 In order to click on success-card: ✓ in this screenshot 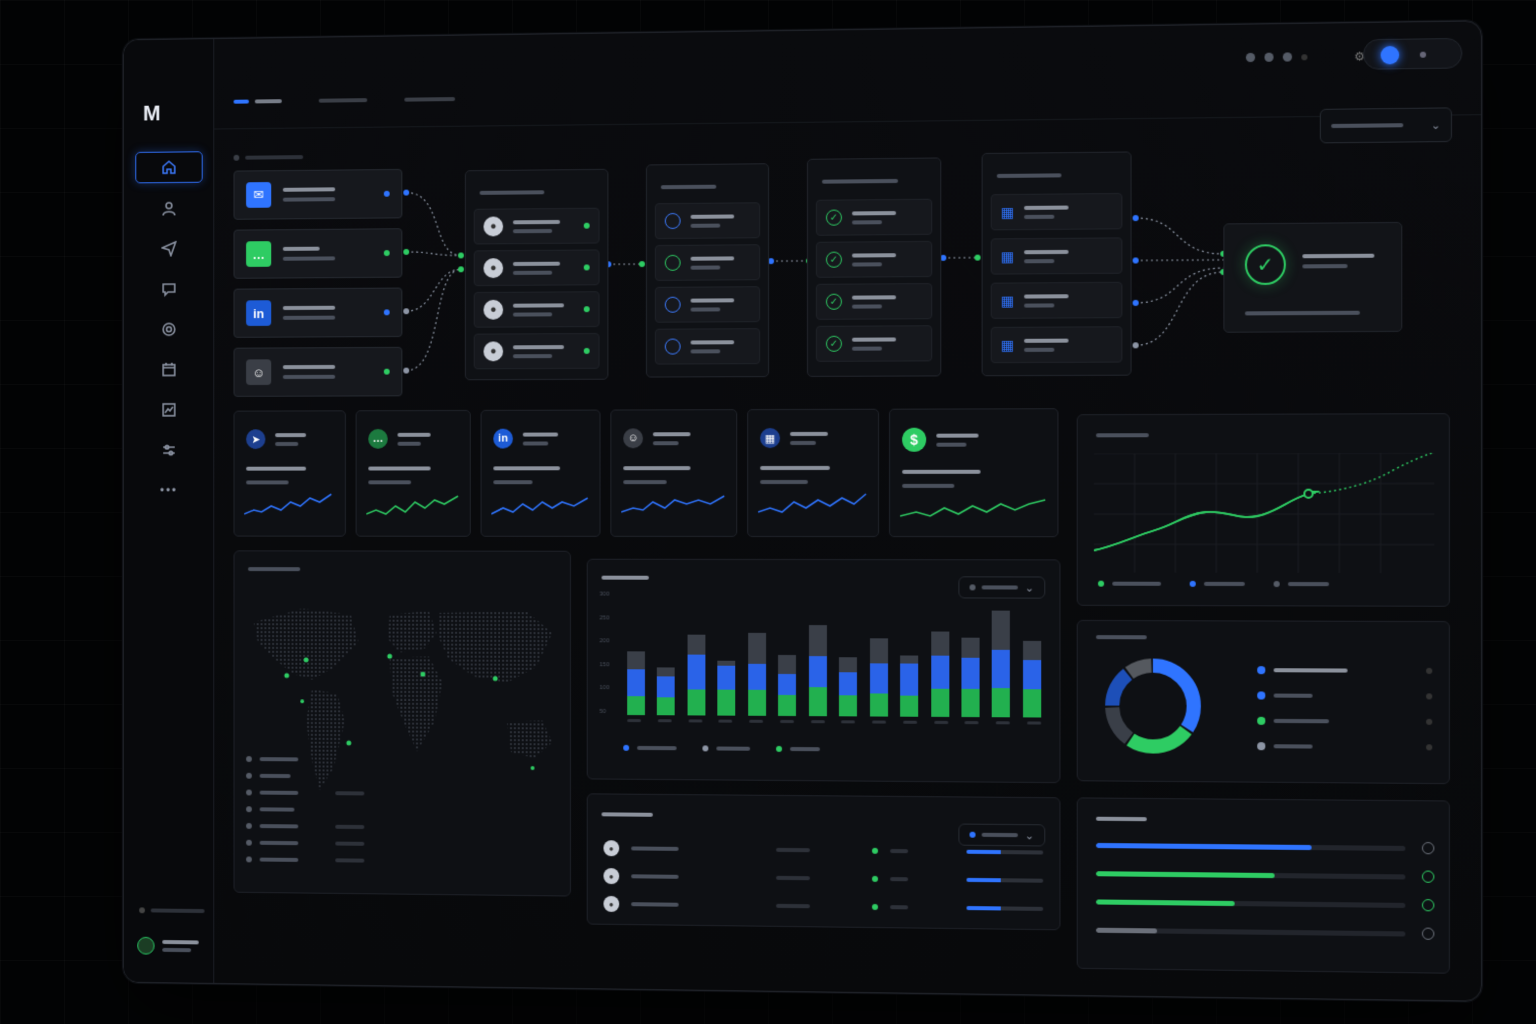, I will do `click(1312, 277)`.